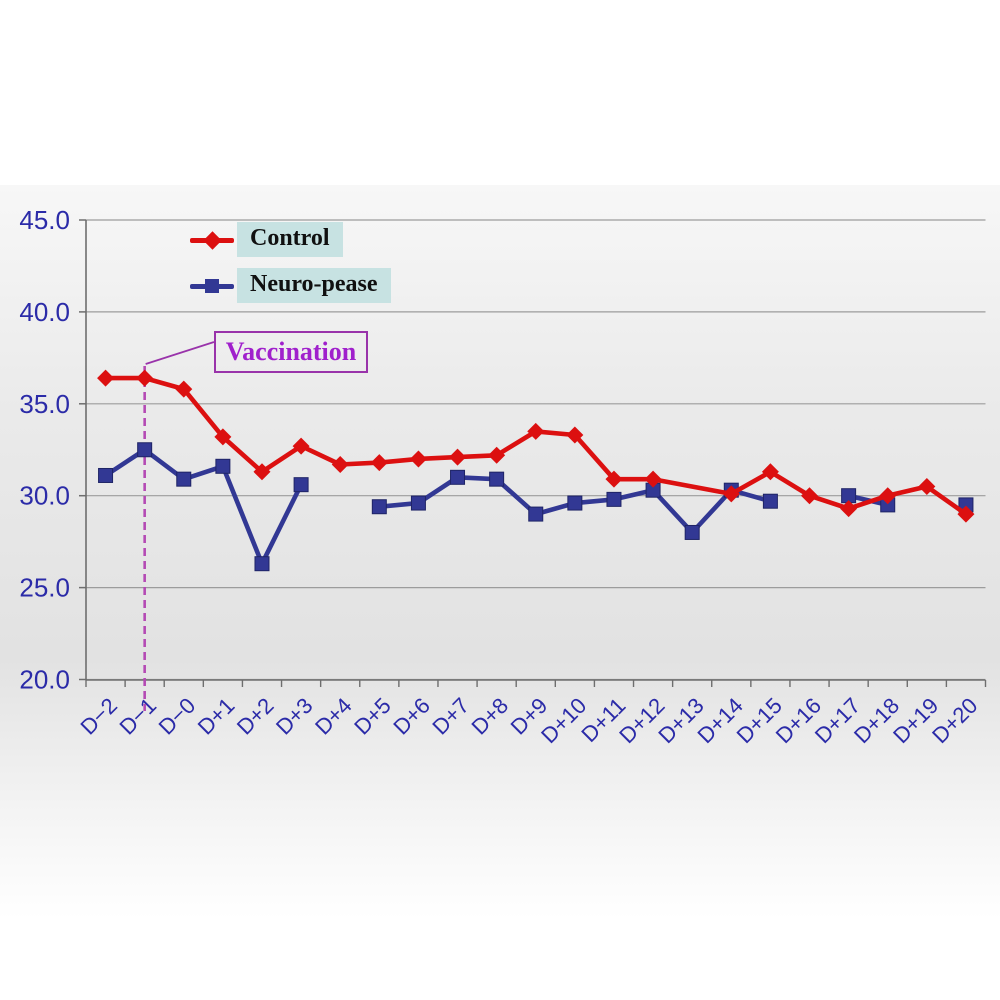 This screenshot has height=1000, width=1000. Describe the element at coordinates (98, 716) in the screenshot. I see `x-axis-label: D−2` at that location.